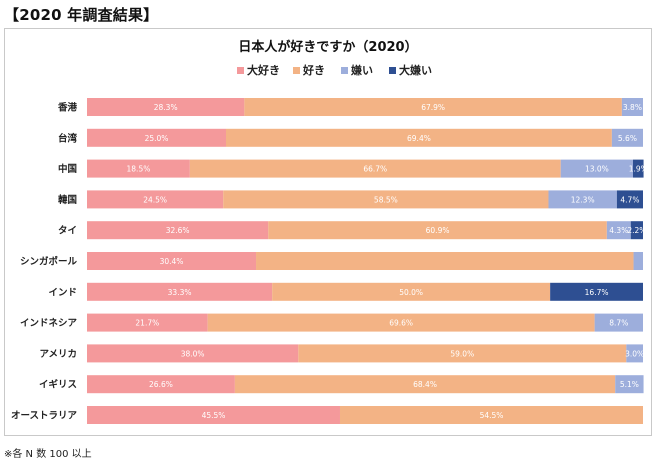 The height and width of the screenshot is (463, 659). I want to click on data-label: 68.4%, so click(425, 384).